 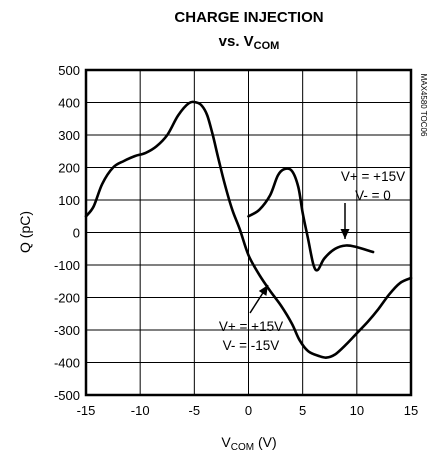 I want to click on chart-title: CHARGE INJECTION, so click(x=248, y=17).